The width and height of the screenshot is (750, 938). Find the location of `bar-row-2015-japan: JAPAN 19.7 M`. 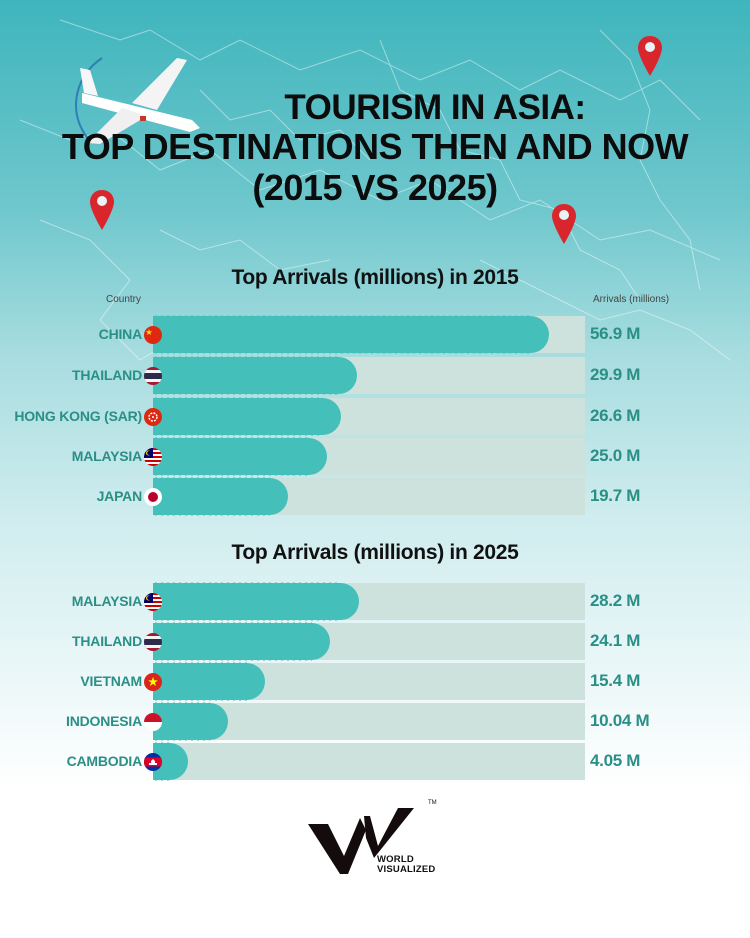

bar-row-2015-japan: JAPAN 19.7 M is located at coordinates (375, 496).